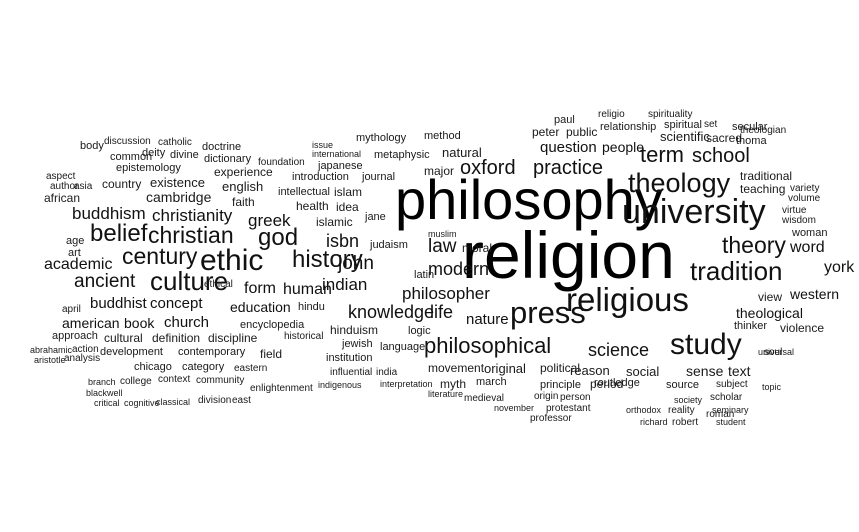 The width and height of the screenshot is (859, 532). I want to click on word-intellectual: intellectual, so click(304, 192).